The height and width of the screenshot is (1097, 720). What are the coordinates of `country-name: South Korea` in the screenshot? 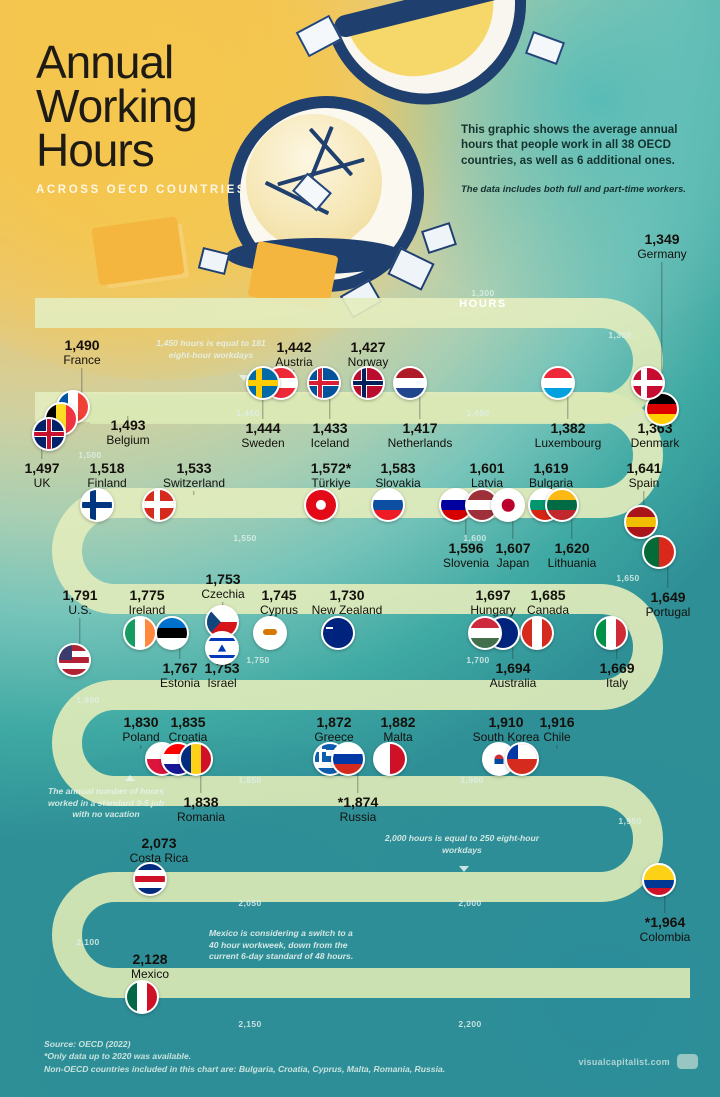 It's located at (506, 737).